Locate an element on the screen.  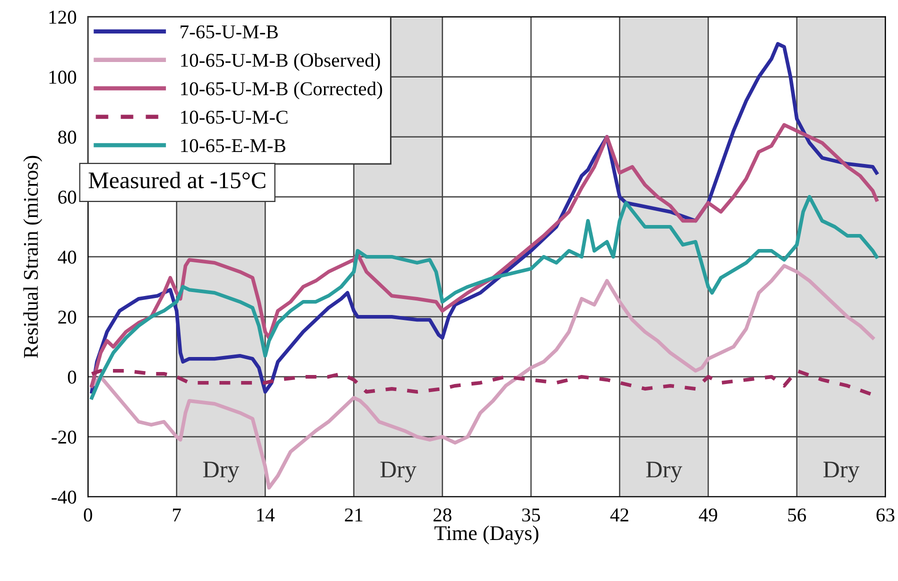
y-tick-label: 20 is located at coordinates (67, 317).